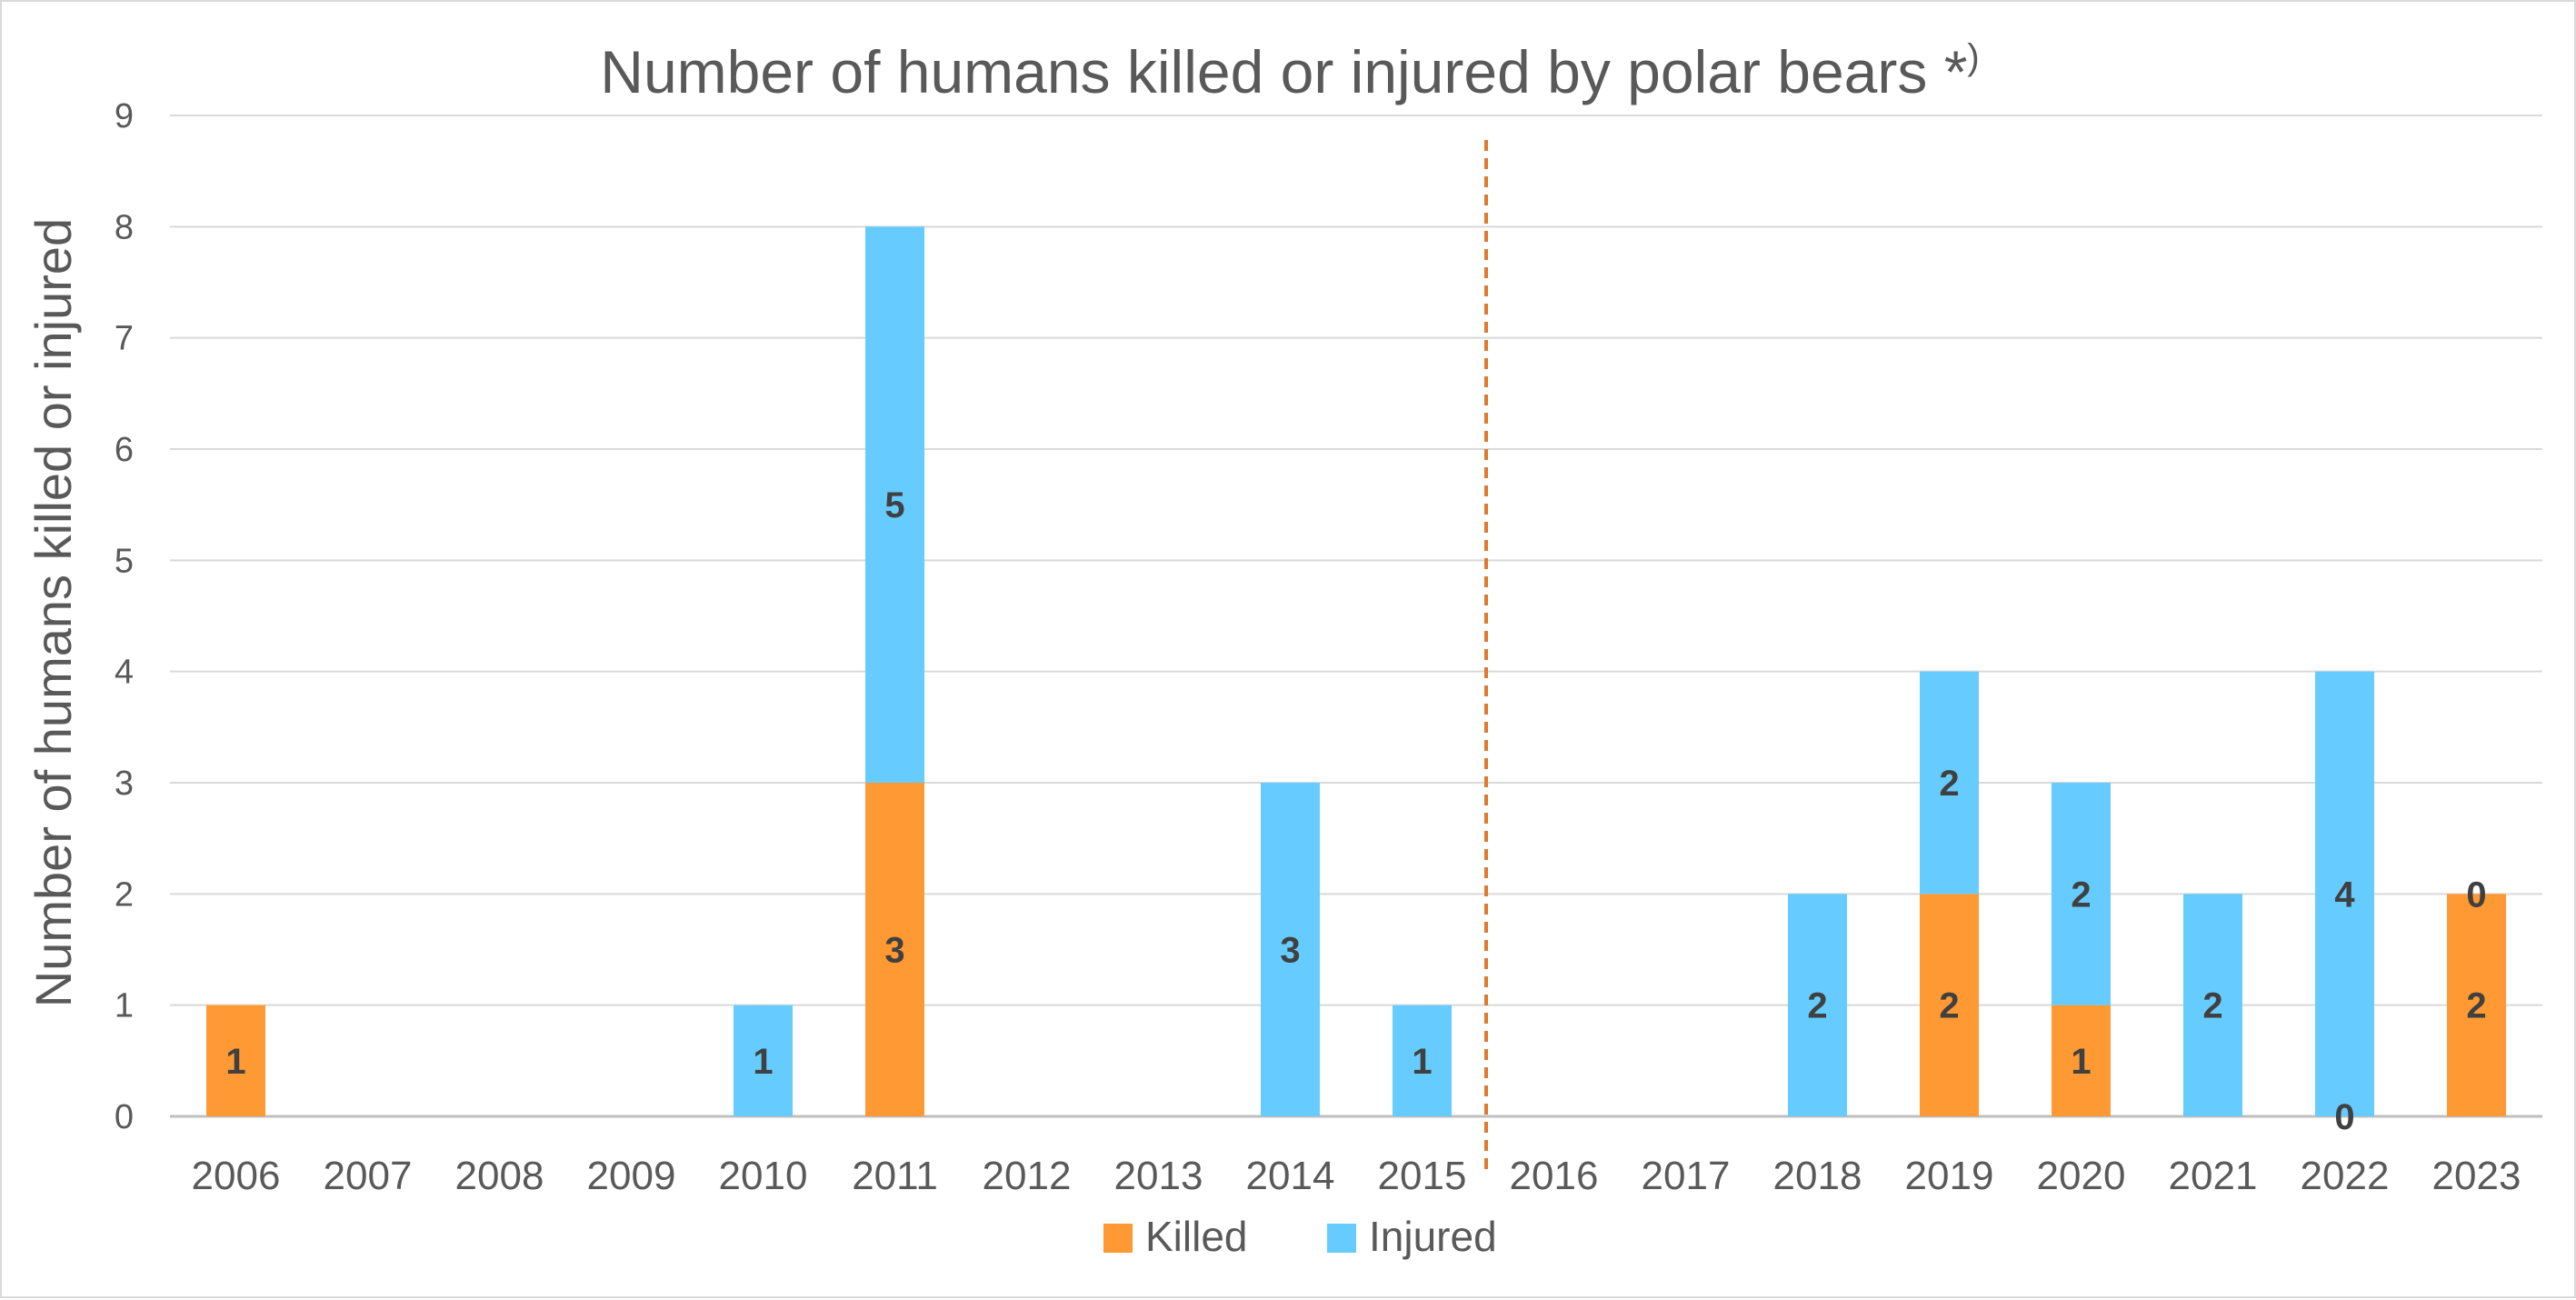  What do you see at coordinates (368, 1176) in the screenshot?
I see `x-tick-label: 2007` at bounding box center [368, 1176].